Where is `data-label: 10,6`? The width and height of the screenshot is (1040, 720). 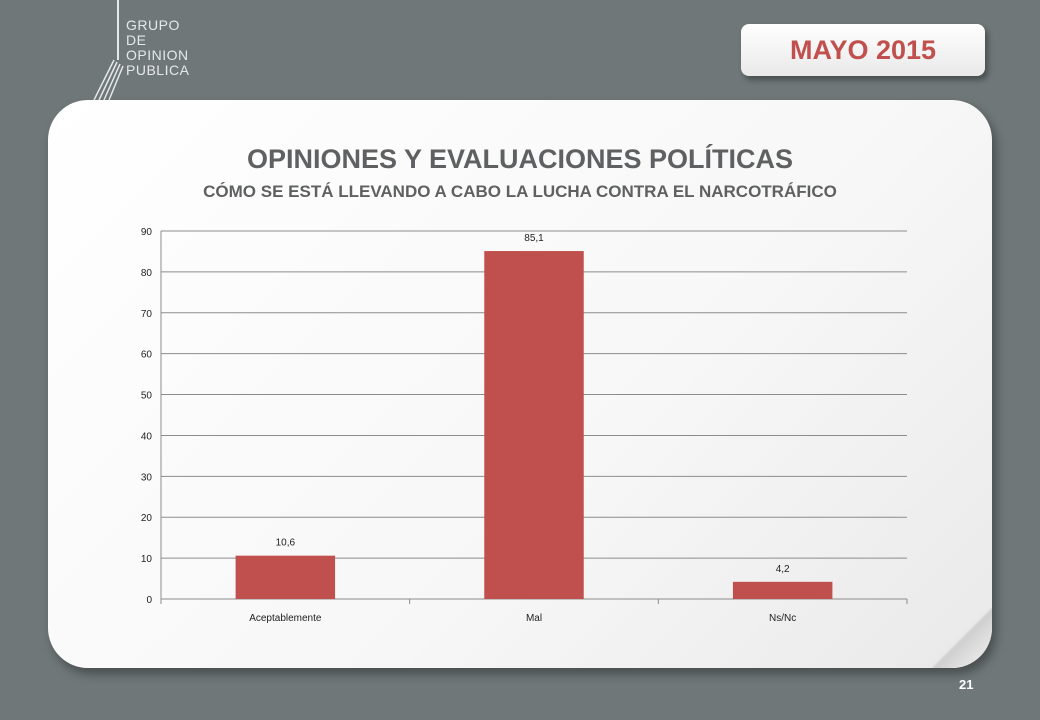
data-label: 10,6 is located at coordinates (286, 543).